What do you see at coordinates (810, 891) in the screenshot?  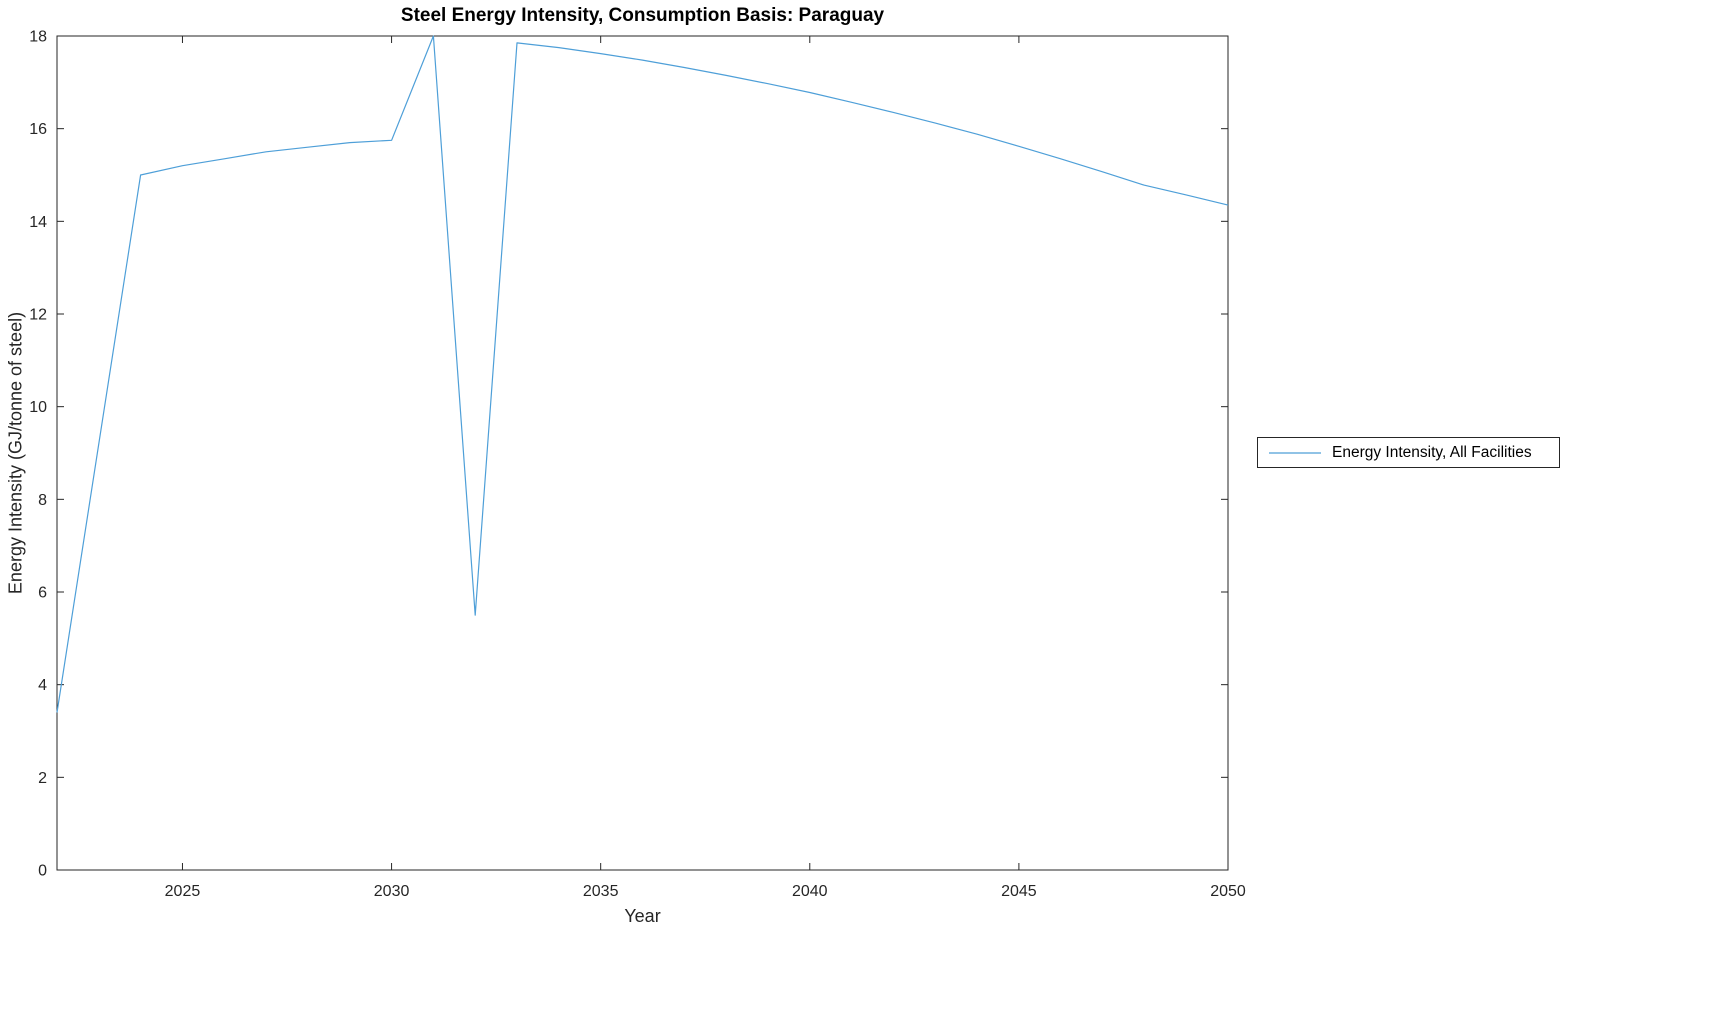 I see `x-tick-label: 2040` at bounding box center [810, 891].